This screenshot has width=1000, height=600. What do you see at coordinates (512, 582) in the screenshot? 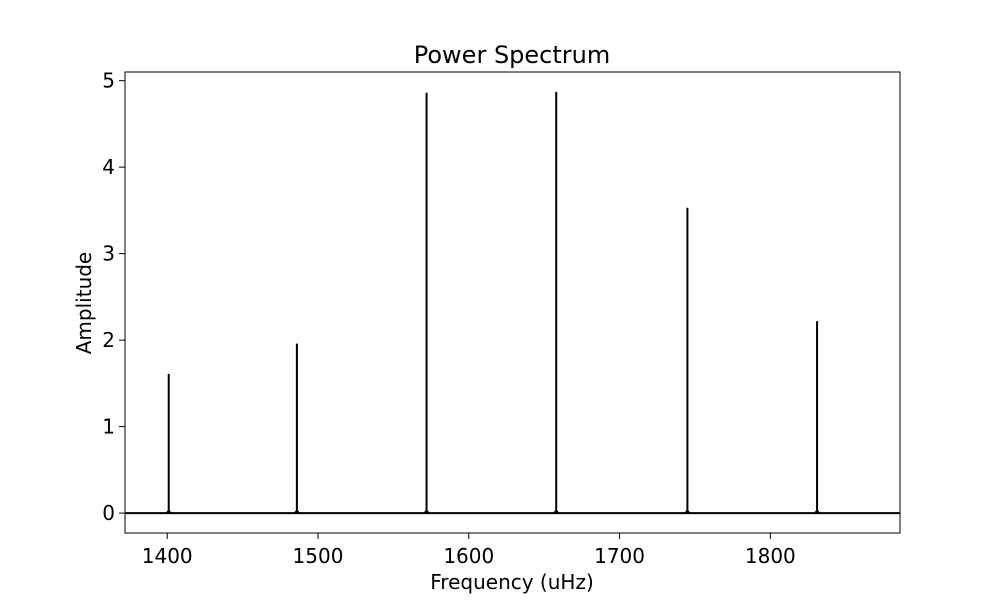
I see `x-axis-label: Frequency (uHz)` at bounding box center [512, 582].